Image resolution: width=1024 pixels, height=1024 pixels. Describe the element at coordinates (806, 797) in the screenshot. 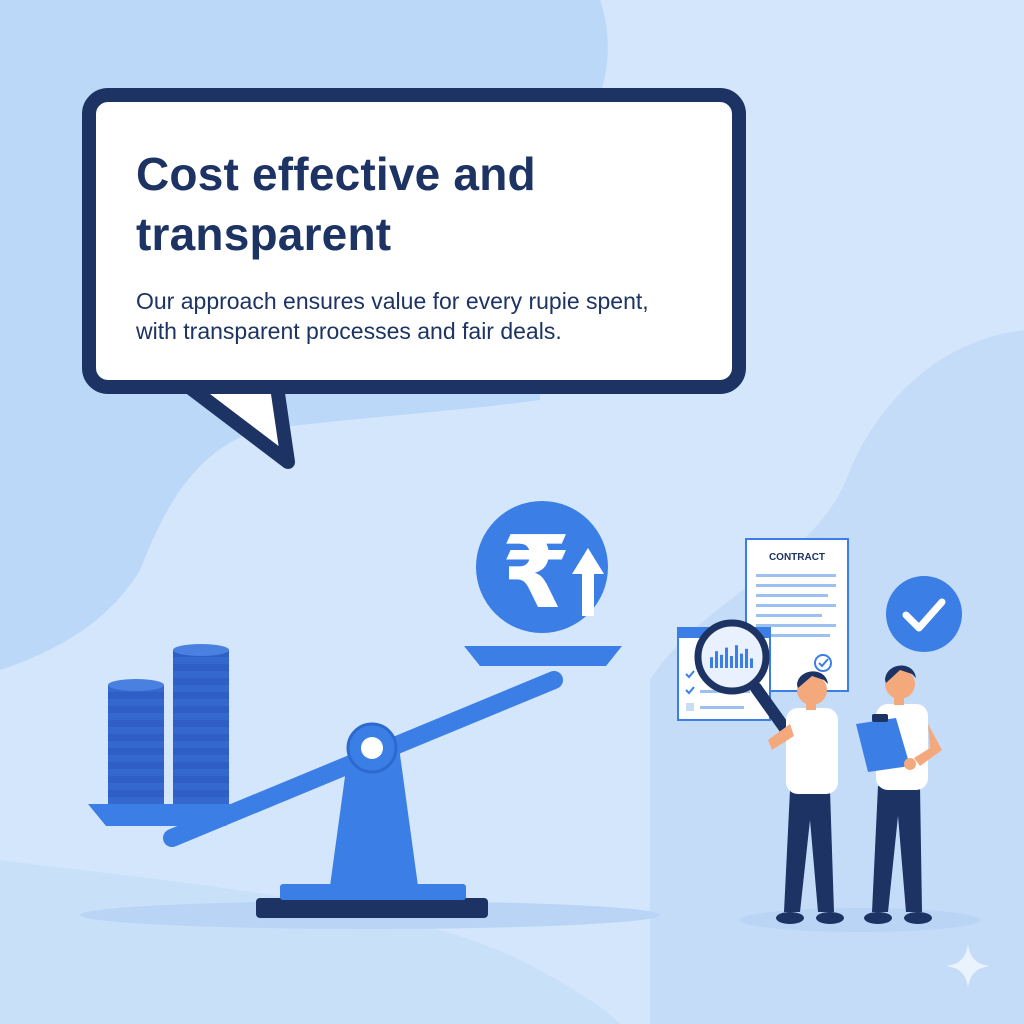

I see `person-with-magnifier` at that location.